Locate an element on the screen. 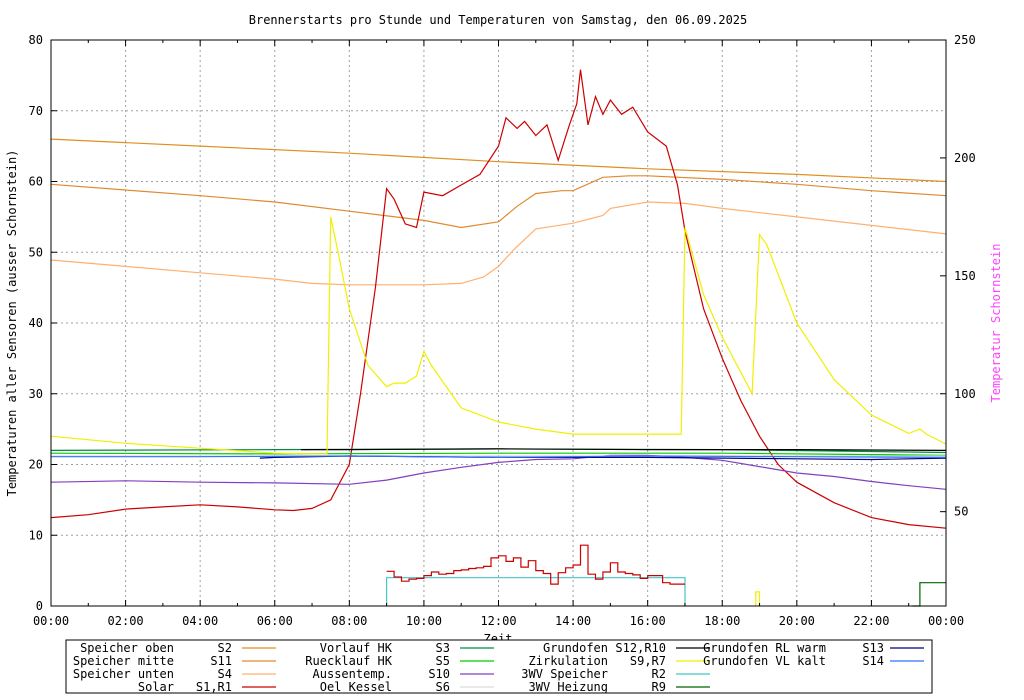 The height and width of the screenshot is (700, 1024). y-tick-label: 10 is located at coordinates (36, 535).